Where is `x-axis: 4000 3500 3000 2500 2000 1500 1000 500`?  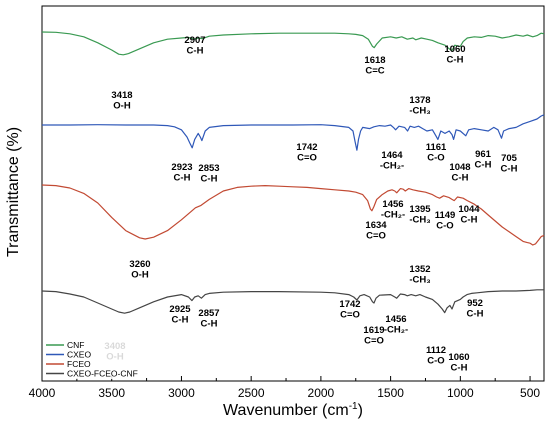
x-axis: 4000 3500 3000 2500 2000 1500 1000 500 is located at coordinates (284, 388).